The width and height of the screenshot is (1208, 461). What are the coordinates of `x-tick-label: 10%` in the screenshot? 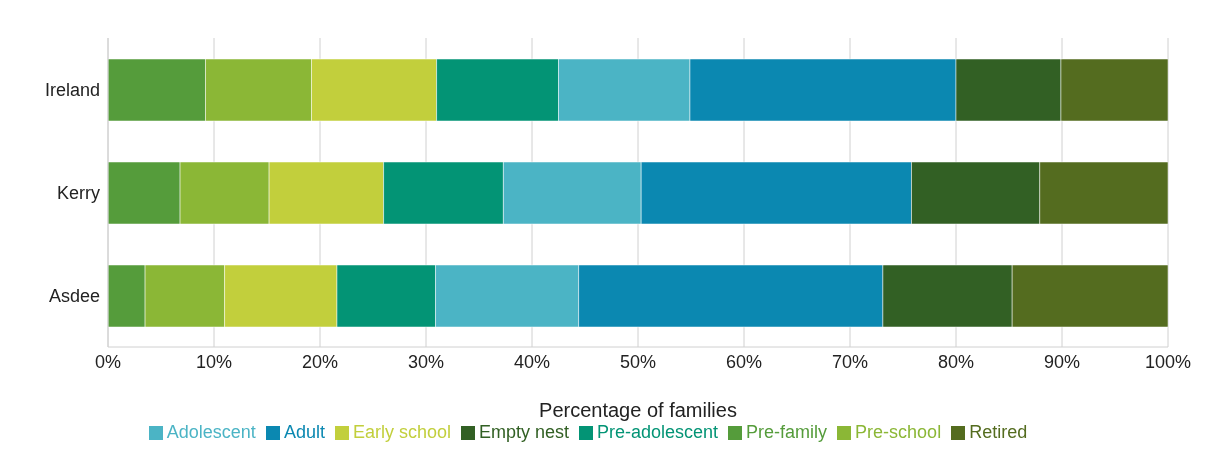 It's located at (214, 361).